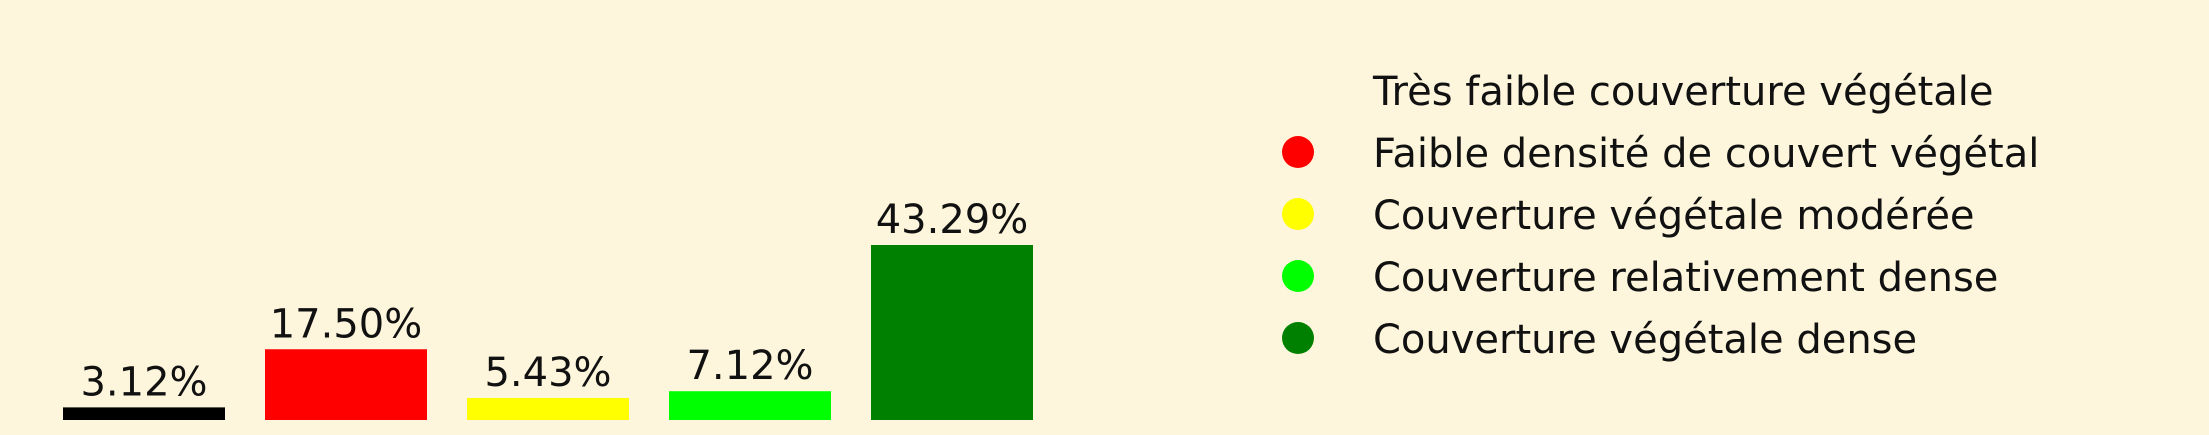  What do you see at coordinates (143, 382) in the screenshot?
I see `bar-value-label-1: 3.12%` at bounding box center [143, 382].